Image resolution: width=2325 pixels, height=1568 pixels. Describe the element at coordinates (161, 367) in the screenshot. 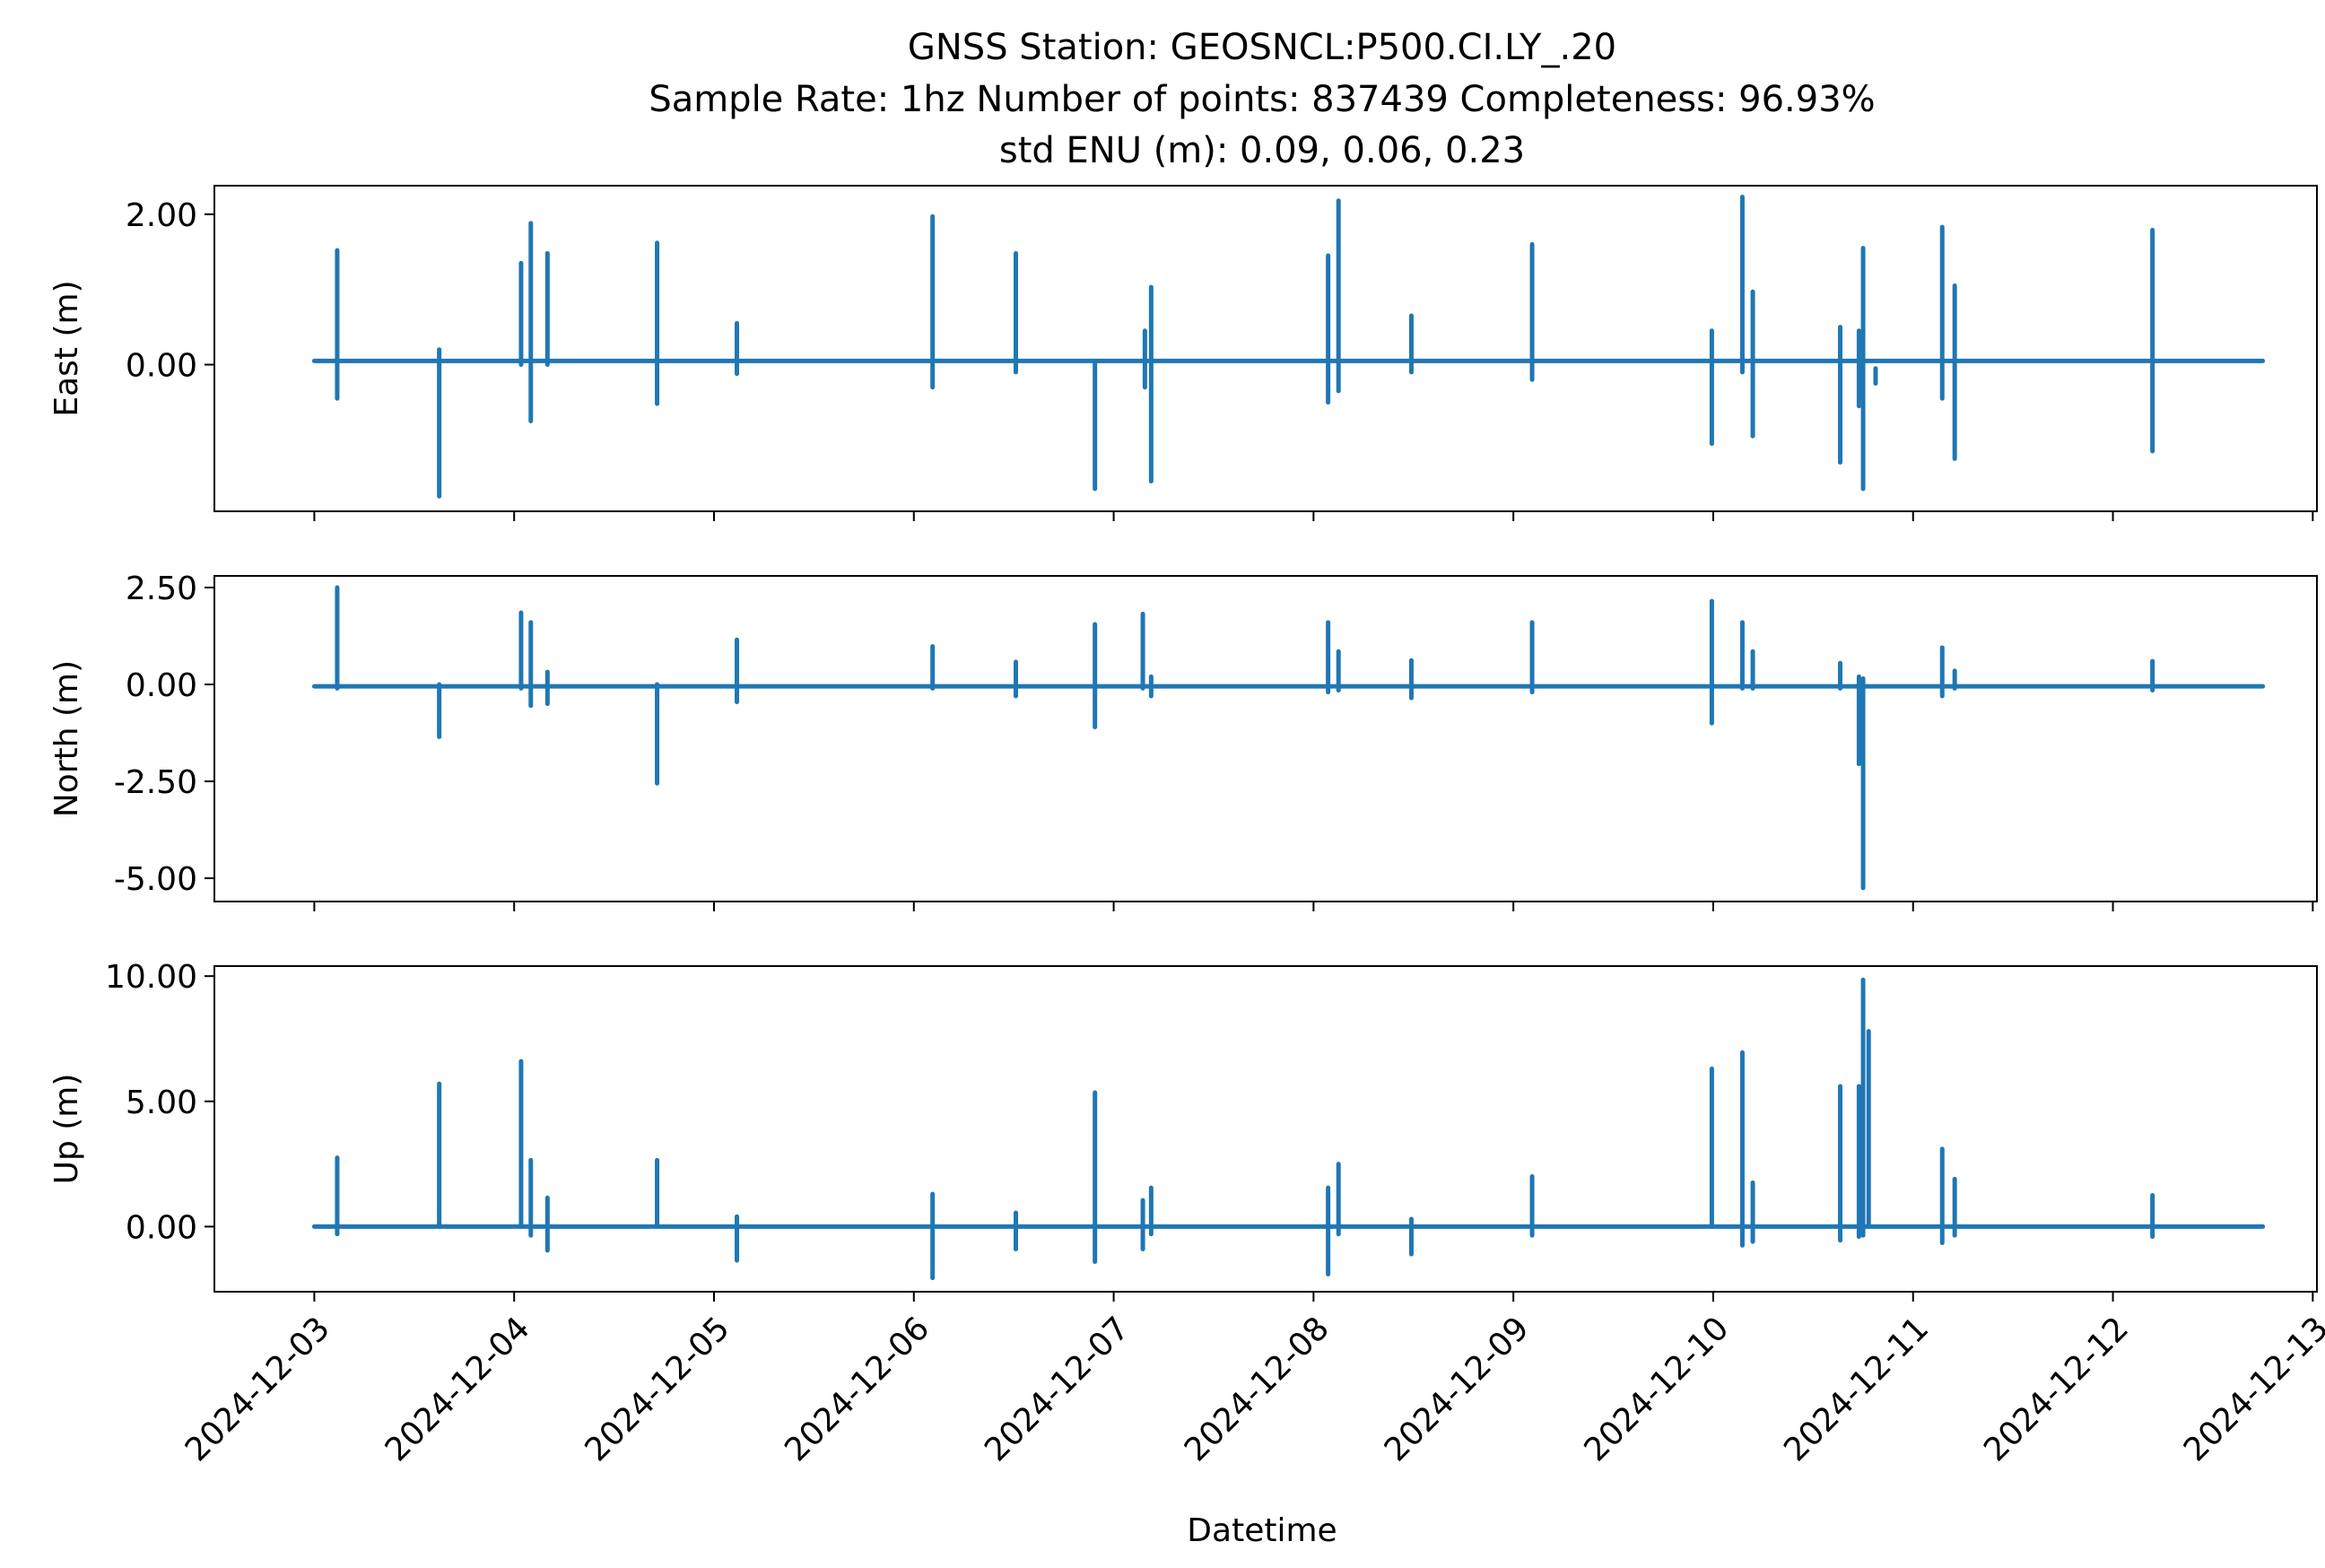

I see `east-ytick-label: 0.00` at that location.